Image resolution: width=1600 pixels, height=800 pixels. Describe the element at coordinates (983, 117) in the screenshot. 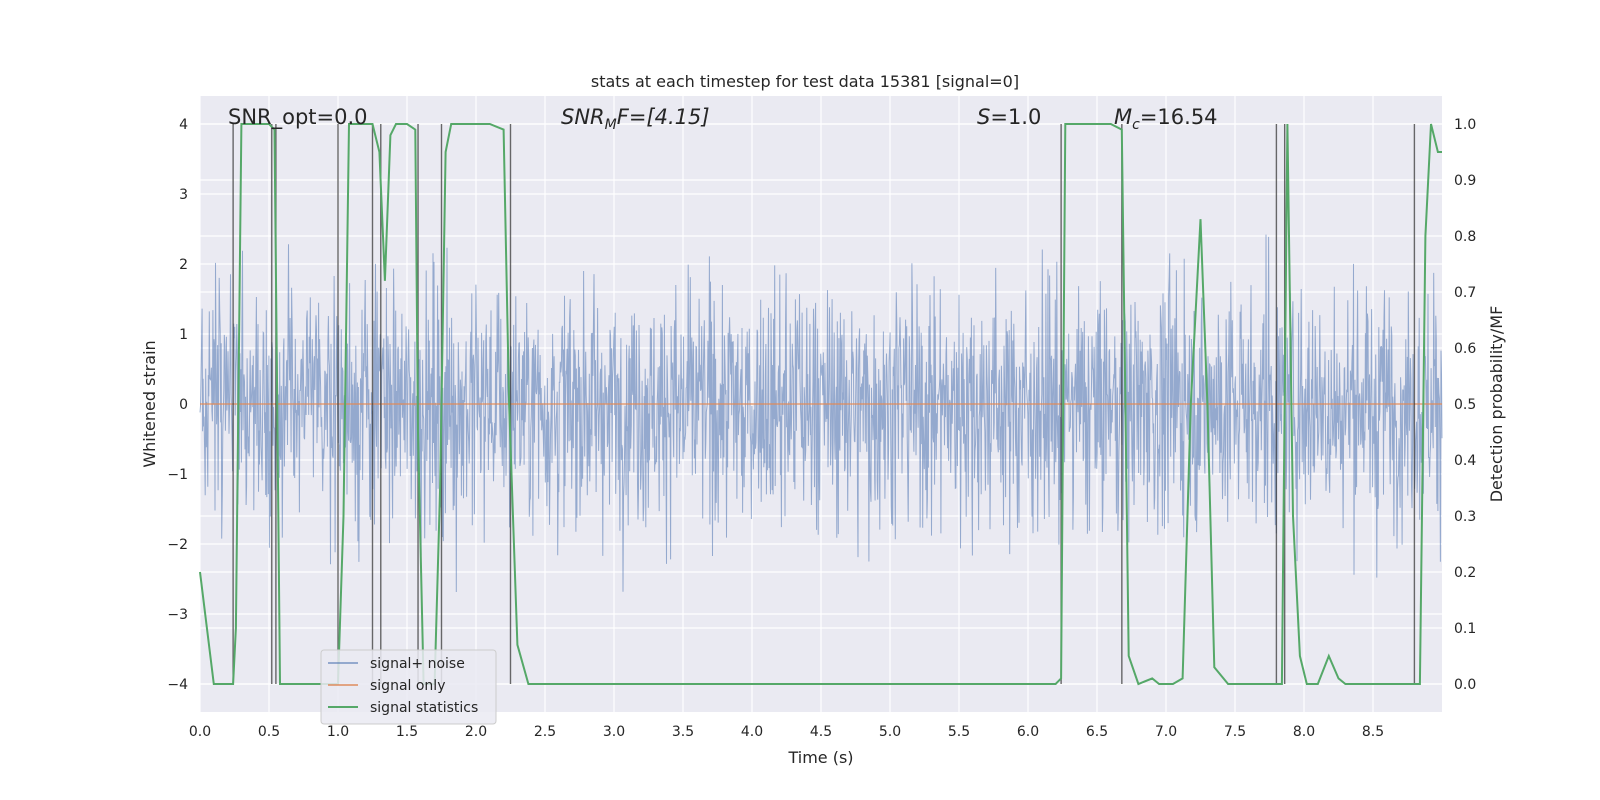

I see `annotation-s-label: S` at that location.